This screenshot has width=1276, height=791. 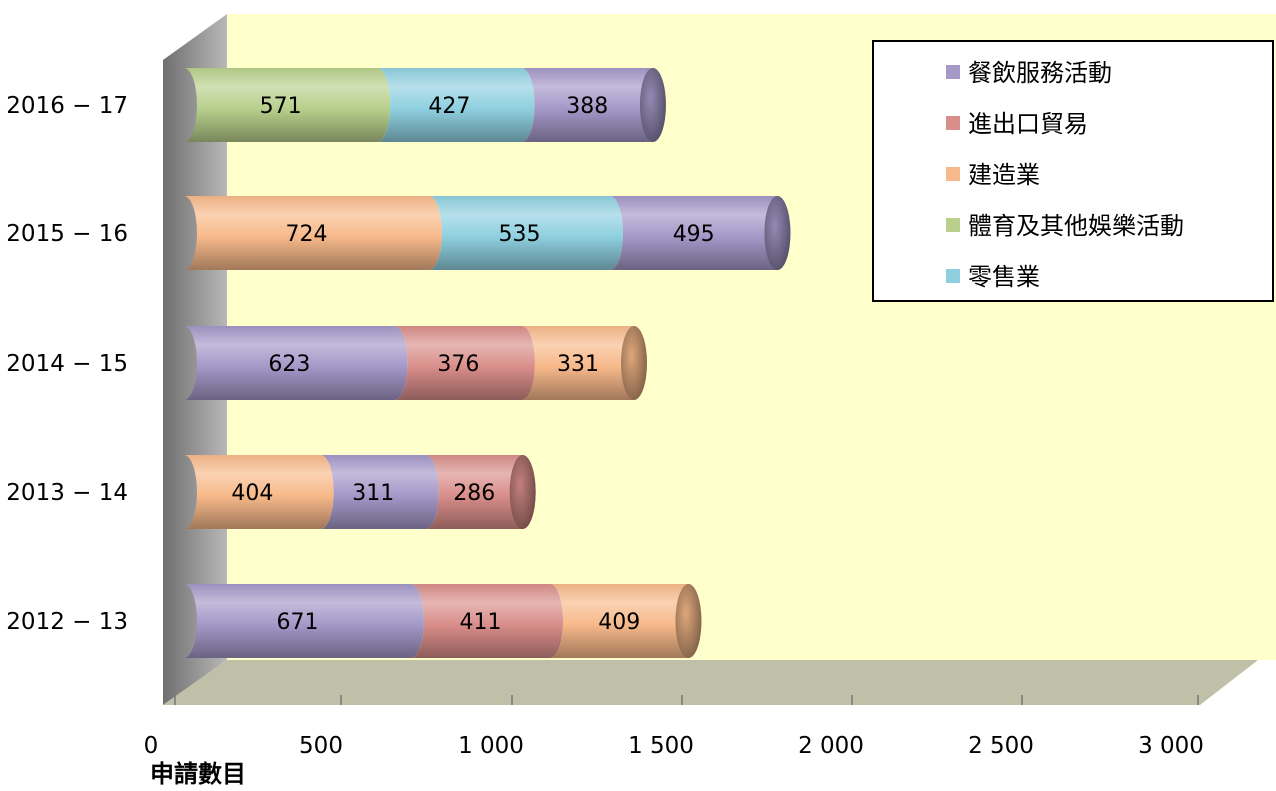 What do you see at coordinates (281, 106) in the screenshot?
I see `bar-value-label: 571` at bounding box center [281, 106].